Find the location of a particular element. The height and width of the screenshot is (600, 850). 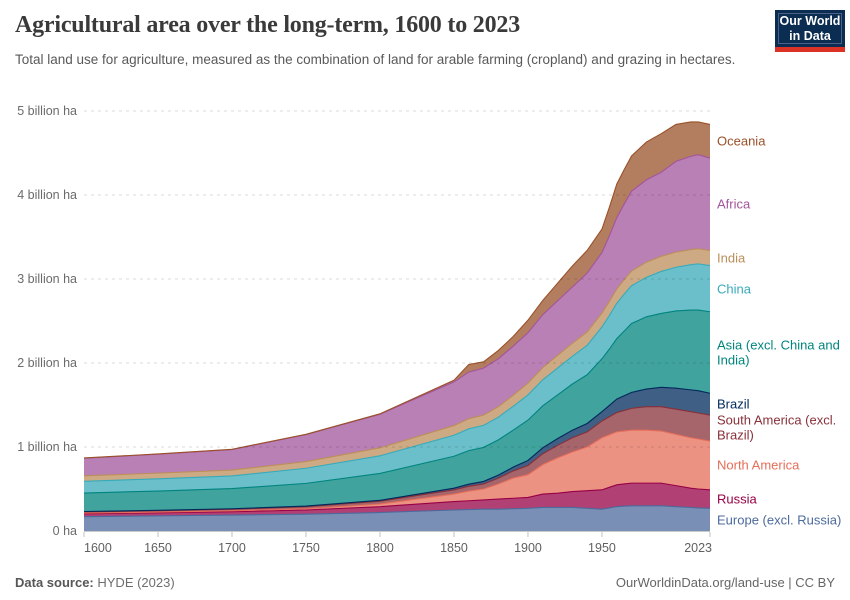

area-outline-south-america is located at coordinates (397, 459).